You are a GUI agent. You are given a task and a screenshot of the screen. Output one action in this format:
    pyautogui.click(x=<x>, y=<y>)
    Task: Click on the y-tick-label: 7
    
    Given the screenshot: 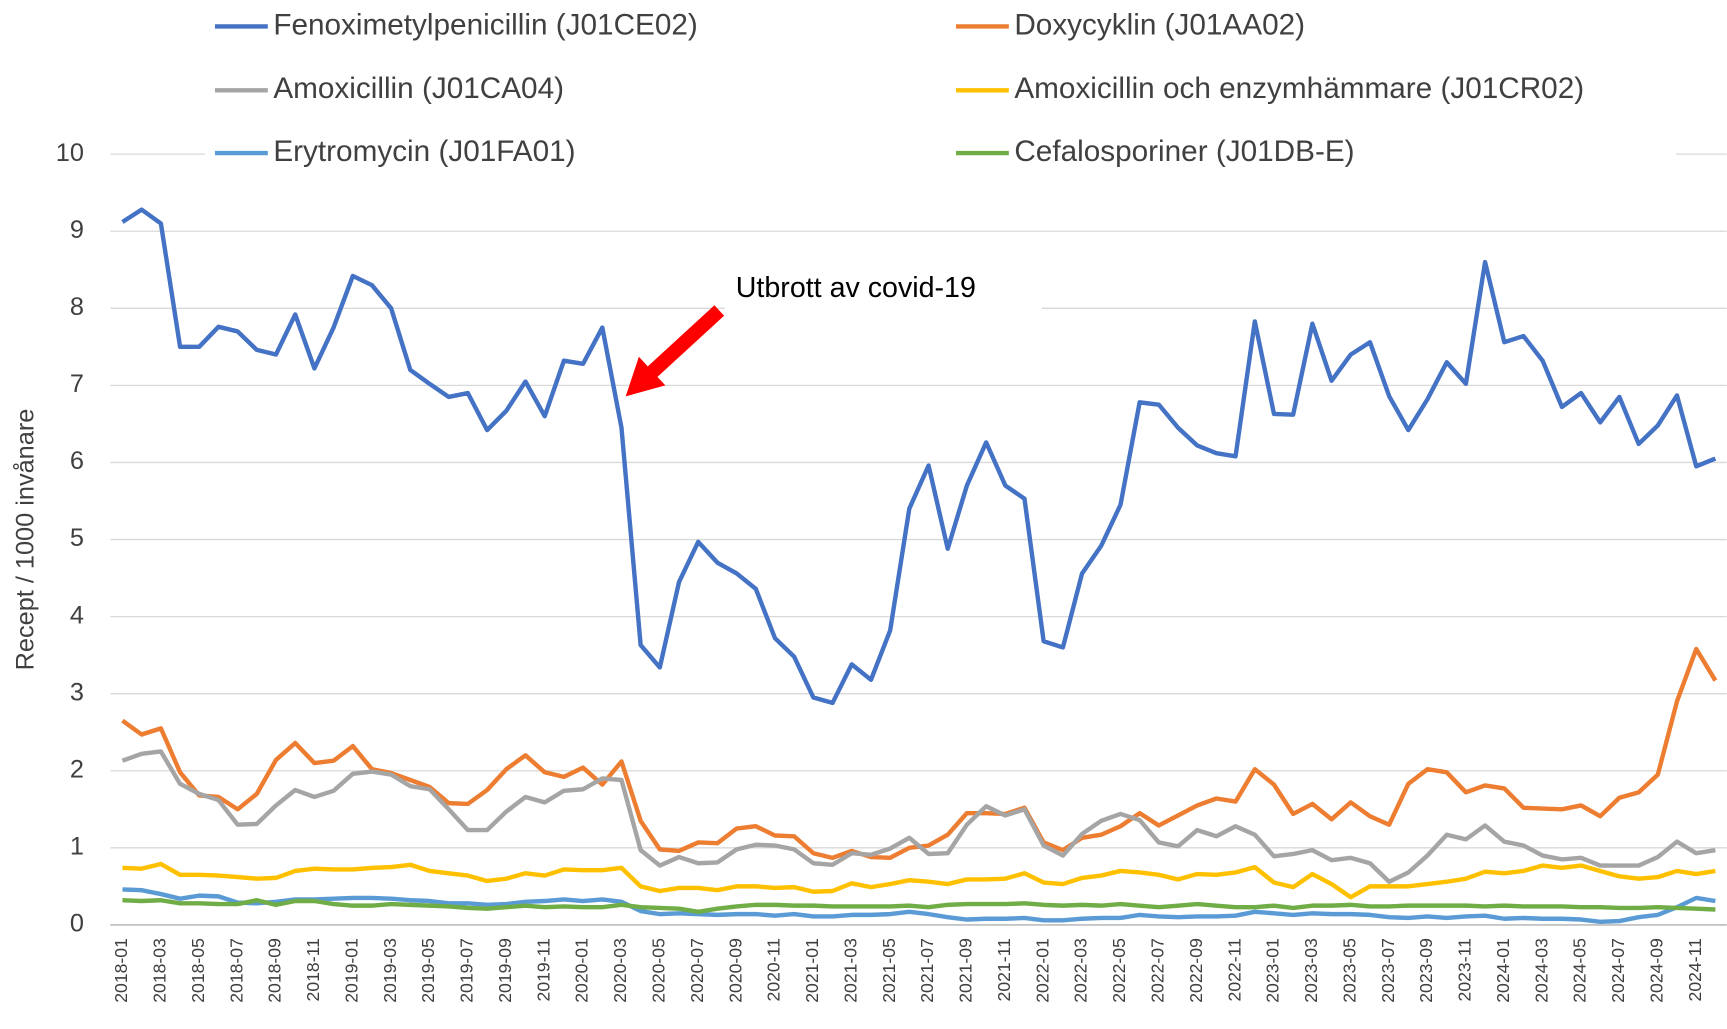 What is the action you would take?
    pyautogui.click(x=77, y=384)
    